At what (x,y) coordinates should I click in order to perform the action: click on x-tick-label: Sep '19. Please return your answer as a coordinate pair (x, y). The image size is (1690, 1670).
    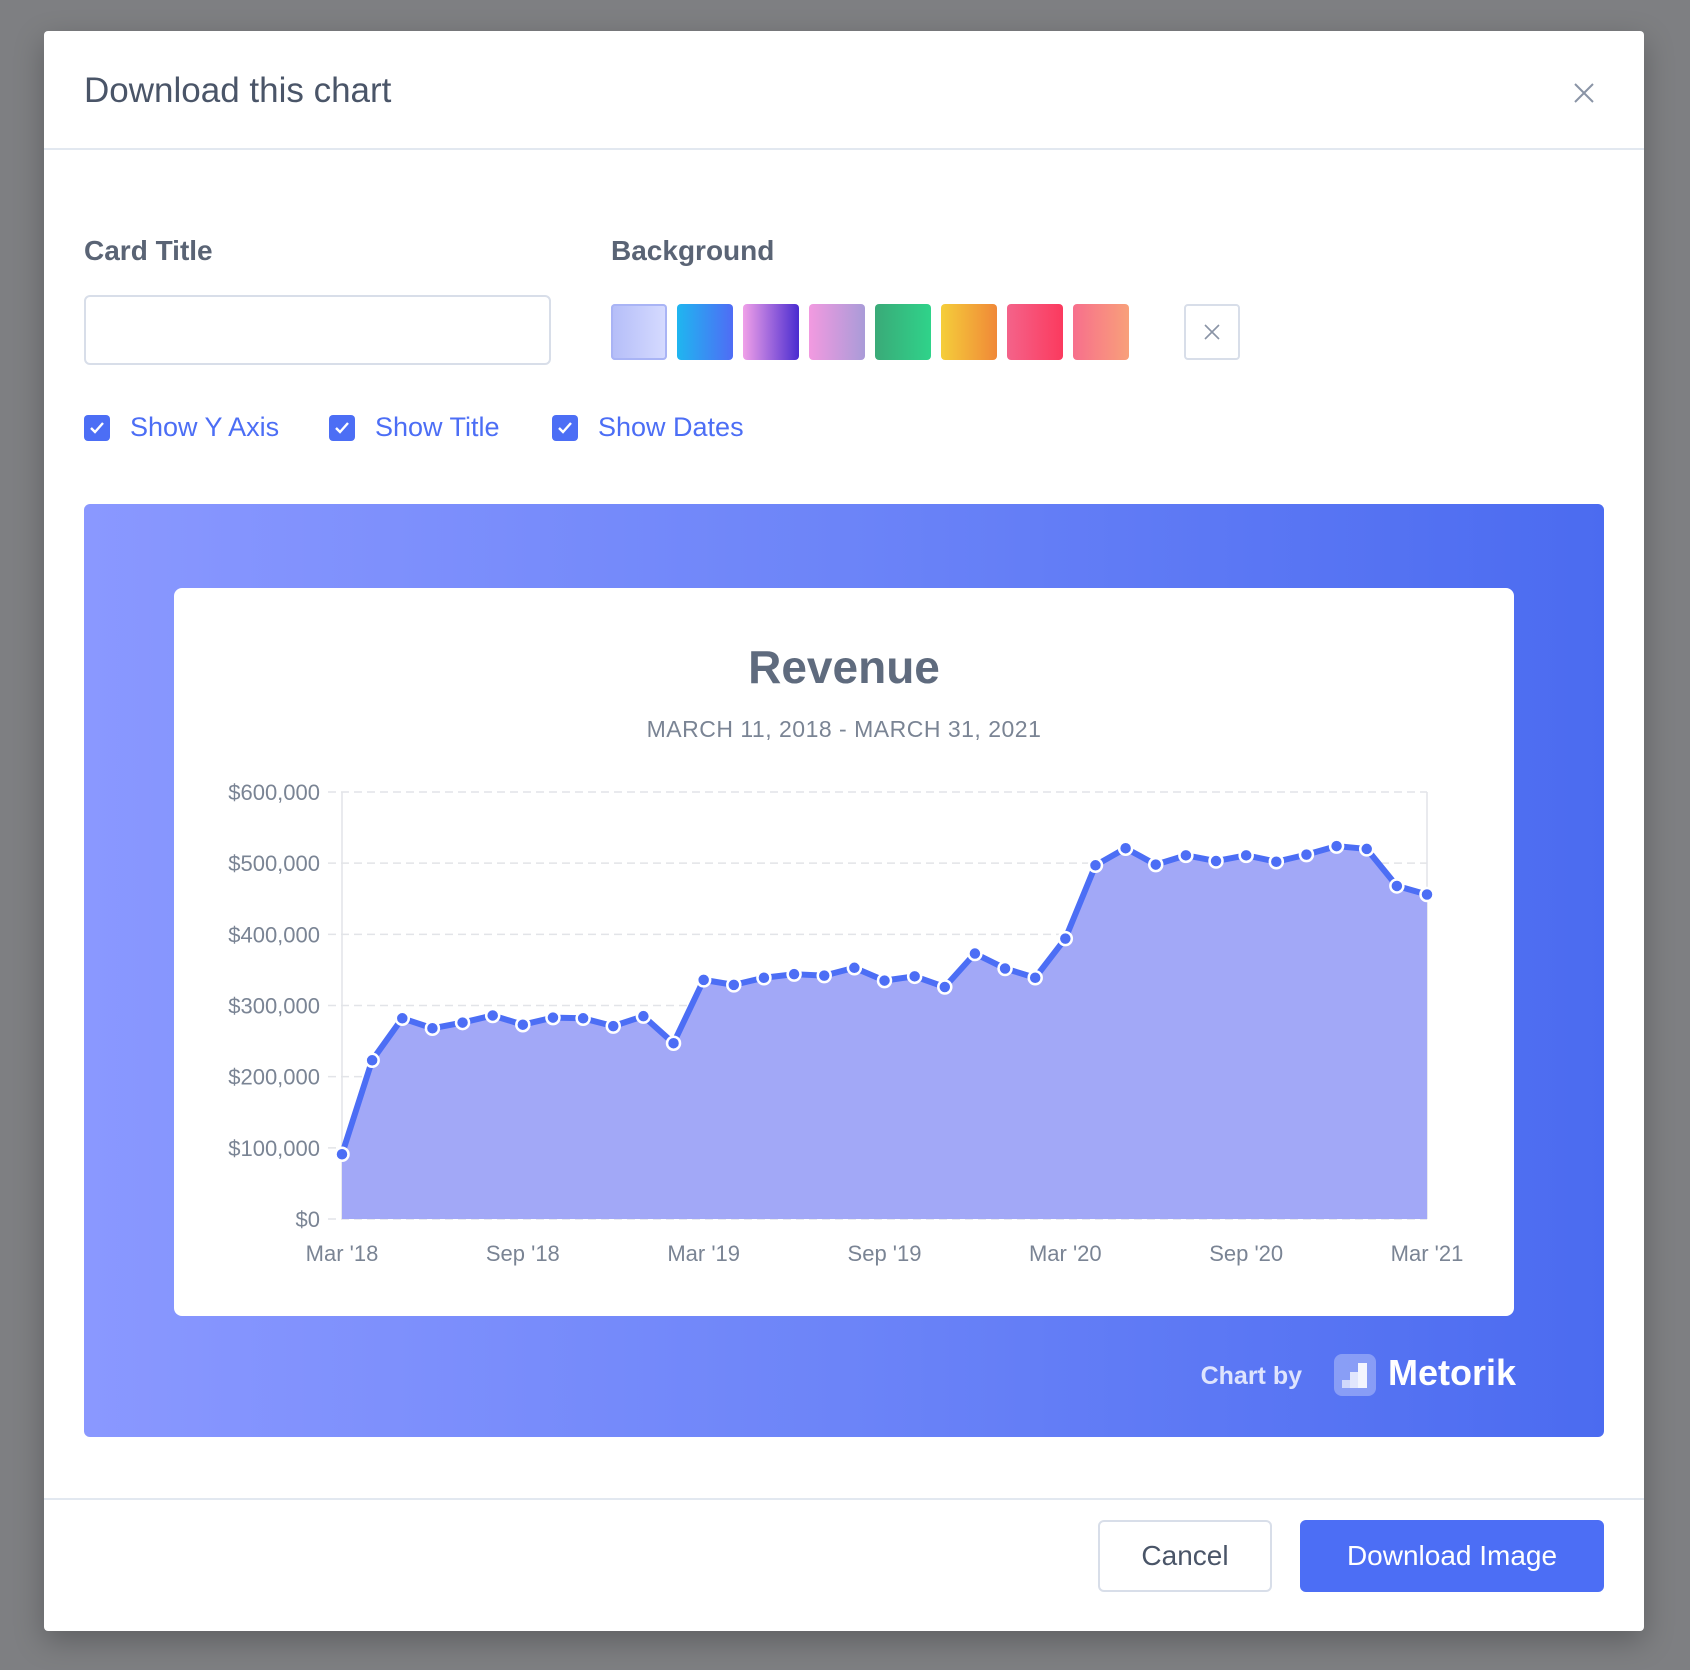
    Looking at the image, I should click on (885, 1253).